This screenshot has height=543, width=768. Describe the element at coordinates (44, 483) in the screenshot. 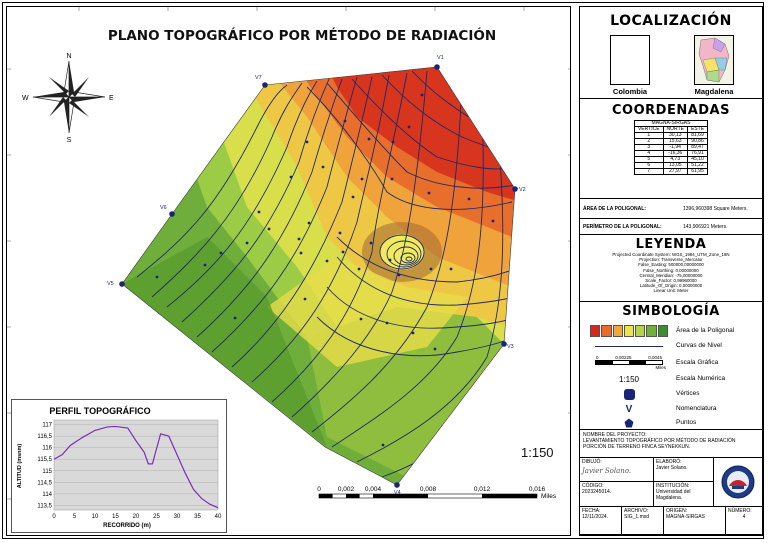

I see `profile-ytick: 114,5` at that location.